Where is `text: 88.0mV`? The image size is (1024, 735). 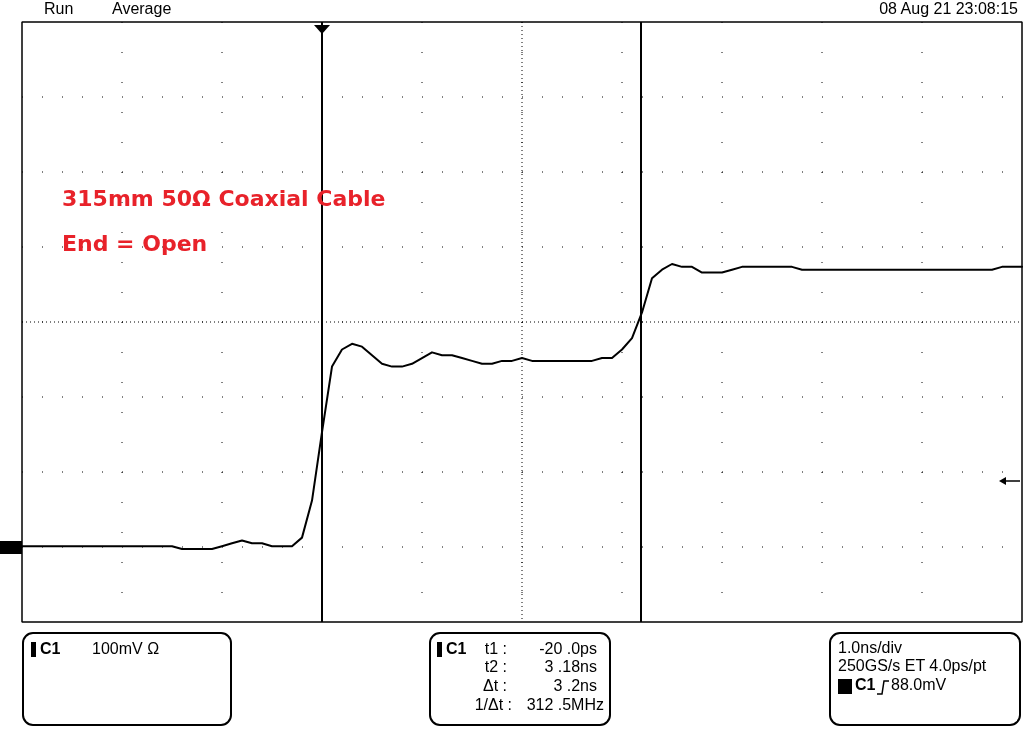 text: 88.0mV is located at coordinates (919, 684).